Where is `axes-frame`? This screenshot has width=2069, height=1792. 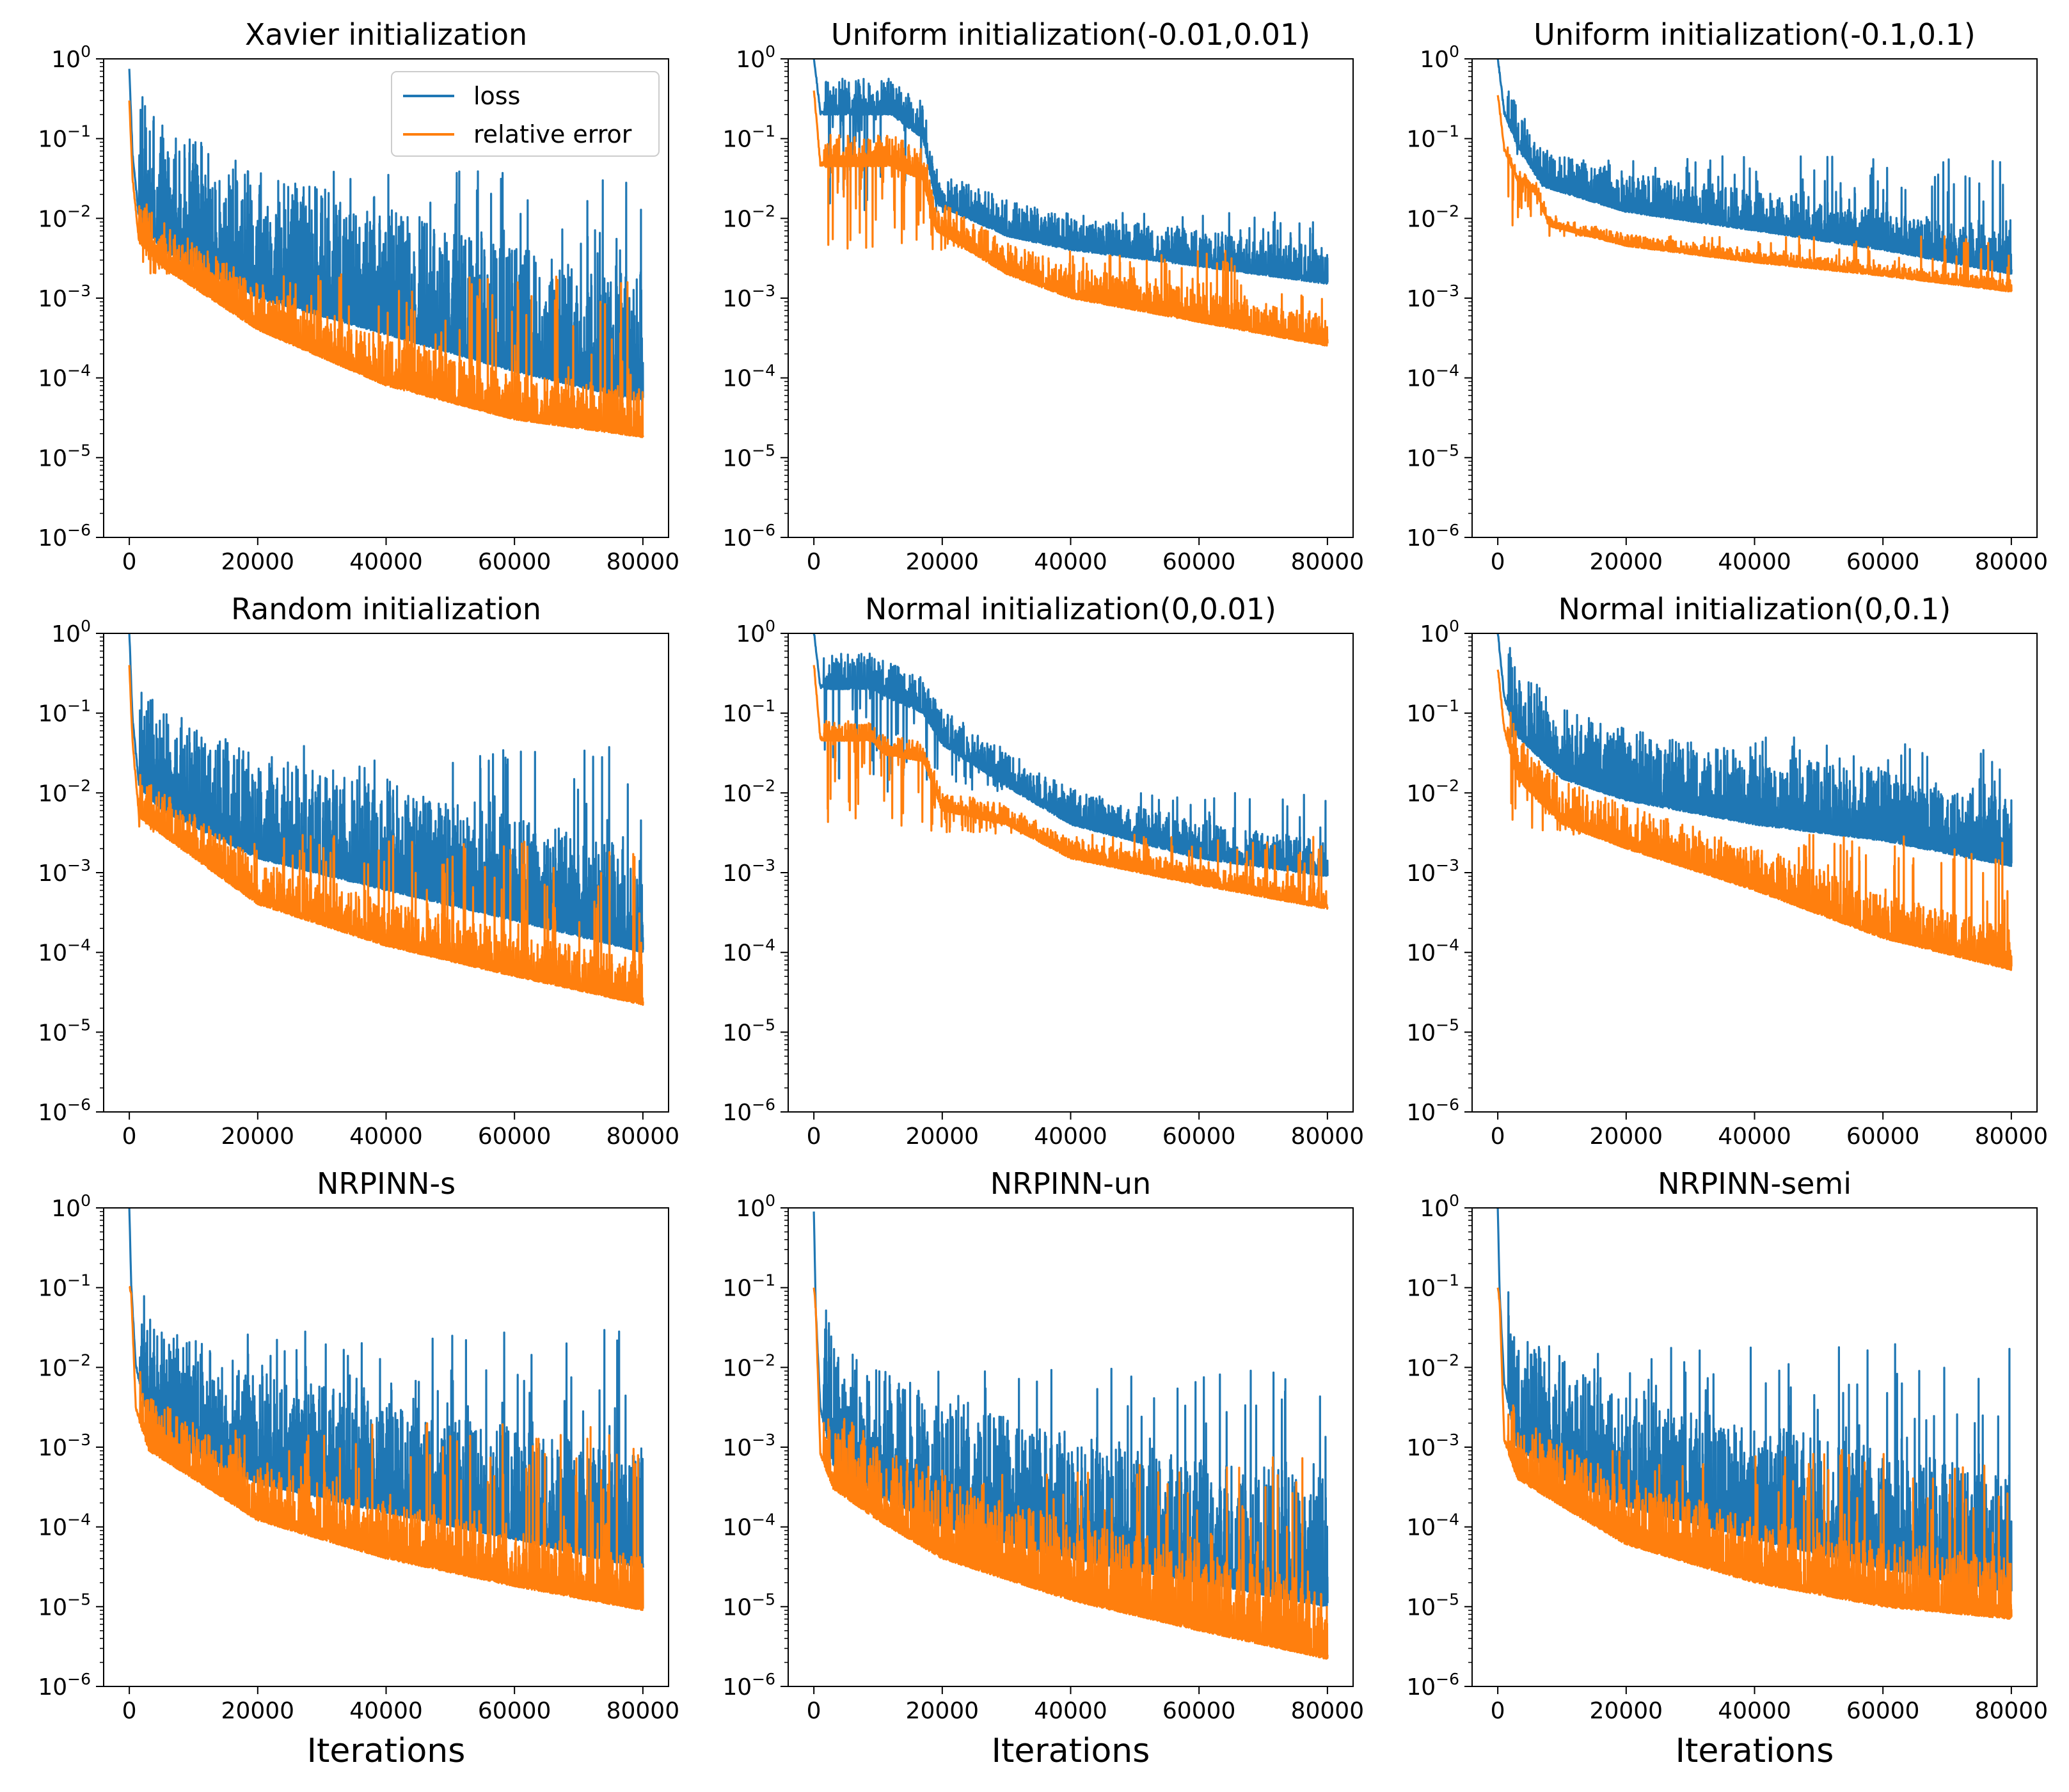 axes-frame is located at coordinates (1754, 298).